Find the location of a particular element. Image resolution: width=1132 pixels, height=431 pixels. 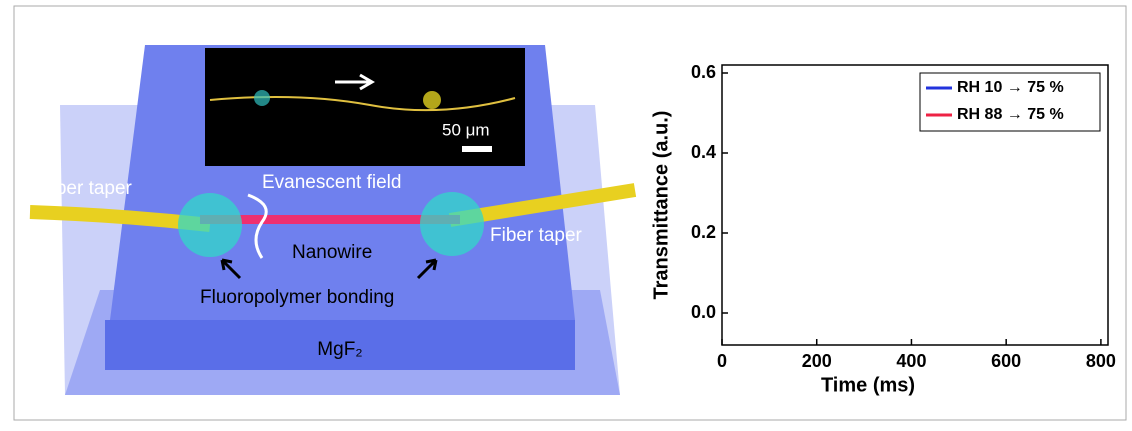

x-tick-label: 600 is located at coordinates (1006, 361).